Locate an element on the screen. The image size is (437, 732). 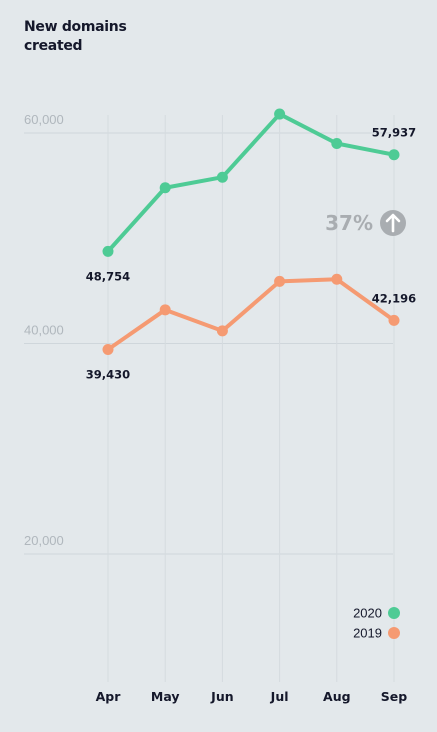
arrow-up-circle-icon is located at coordinates (393, 223).